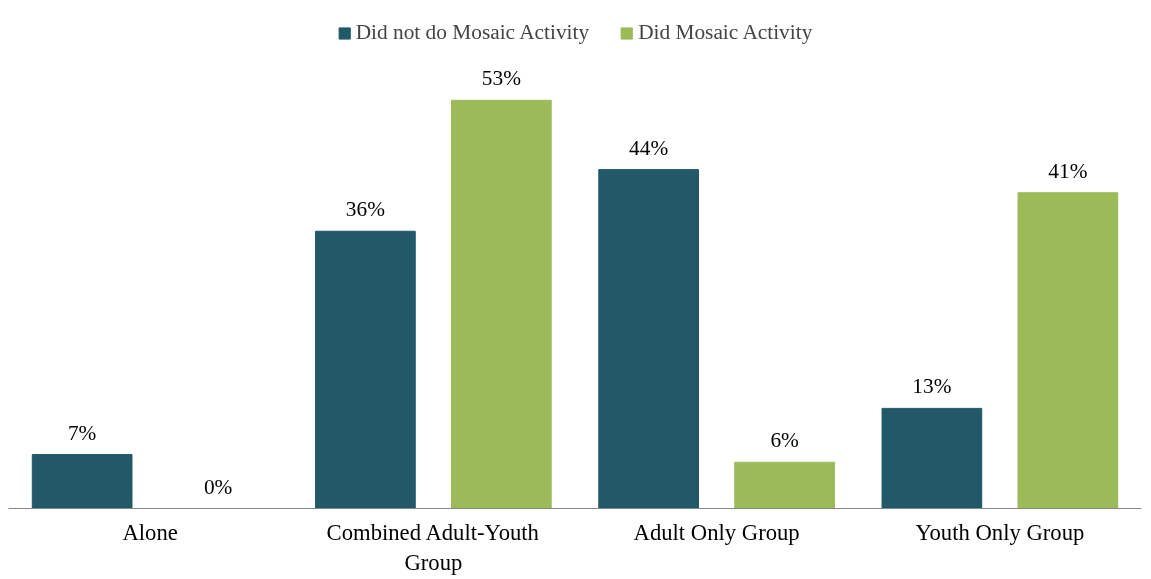 Image resolution: width=1151 pixels, height=579 pixels. What do you see at coordinates (365, 209) in the screenshot?
I see `data-label: 36%` at bounding box center [365, 209].